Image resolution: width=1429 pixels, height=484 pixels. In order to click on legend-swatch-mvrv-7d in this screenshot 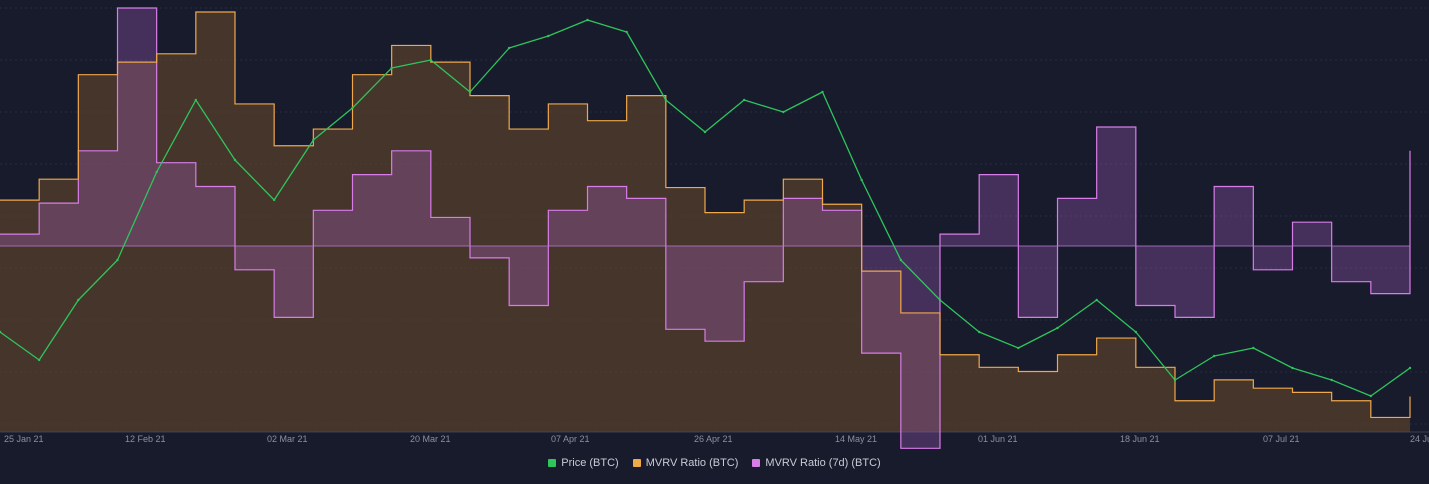, I will do `click(756, 463)`.